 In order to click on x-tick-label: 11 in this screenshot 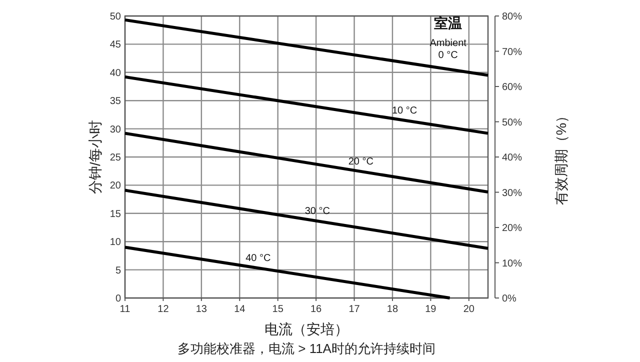, I will do `click(125, 309)`.